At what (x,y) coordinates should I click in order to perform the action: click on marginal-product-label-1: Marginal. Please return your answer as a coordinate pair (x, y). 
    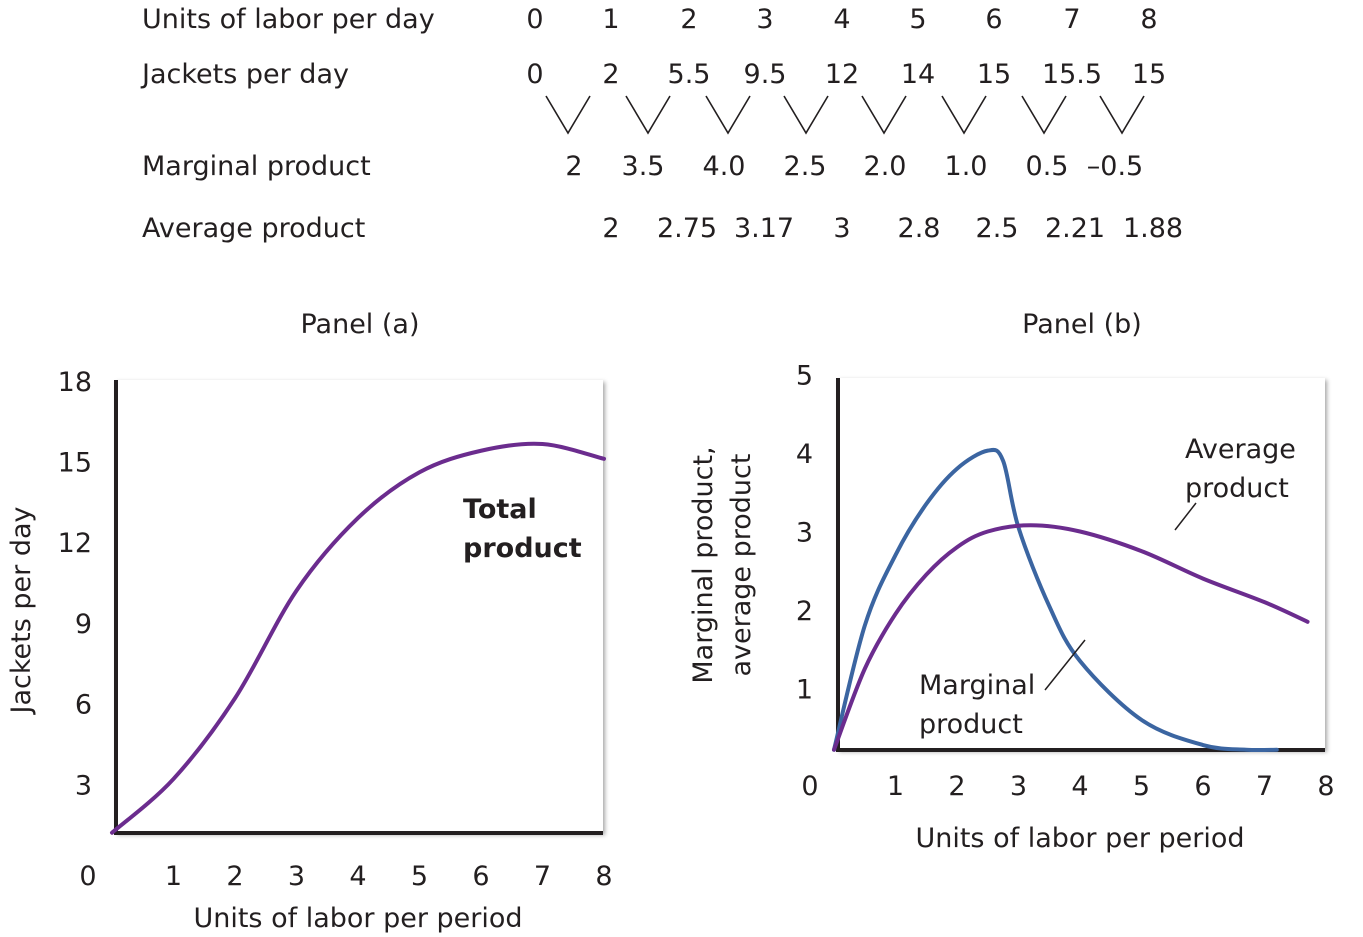
    Looking at the image, I should click on (977, 685).